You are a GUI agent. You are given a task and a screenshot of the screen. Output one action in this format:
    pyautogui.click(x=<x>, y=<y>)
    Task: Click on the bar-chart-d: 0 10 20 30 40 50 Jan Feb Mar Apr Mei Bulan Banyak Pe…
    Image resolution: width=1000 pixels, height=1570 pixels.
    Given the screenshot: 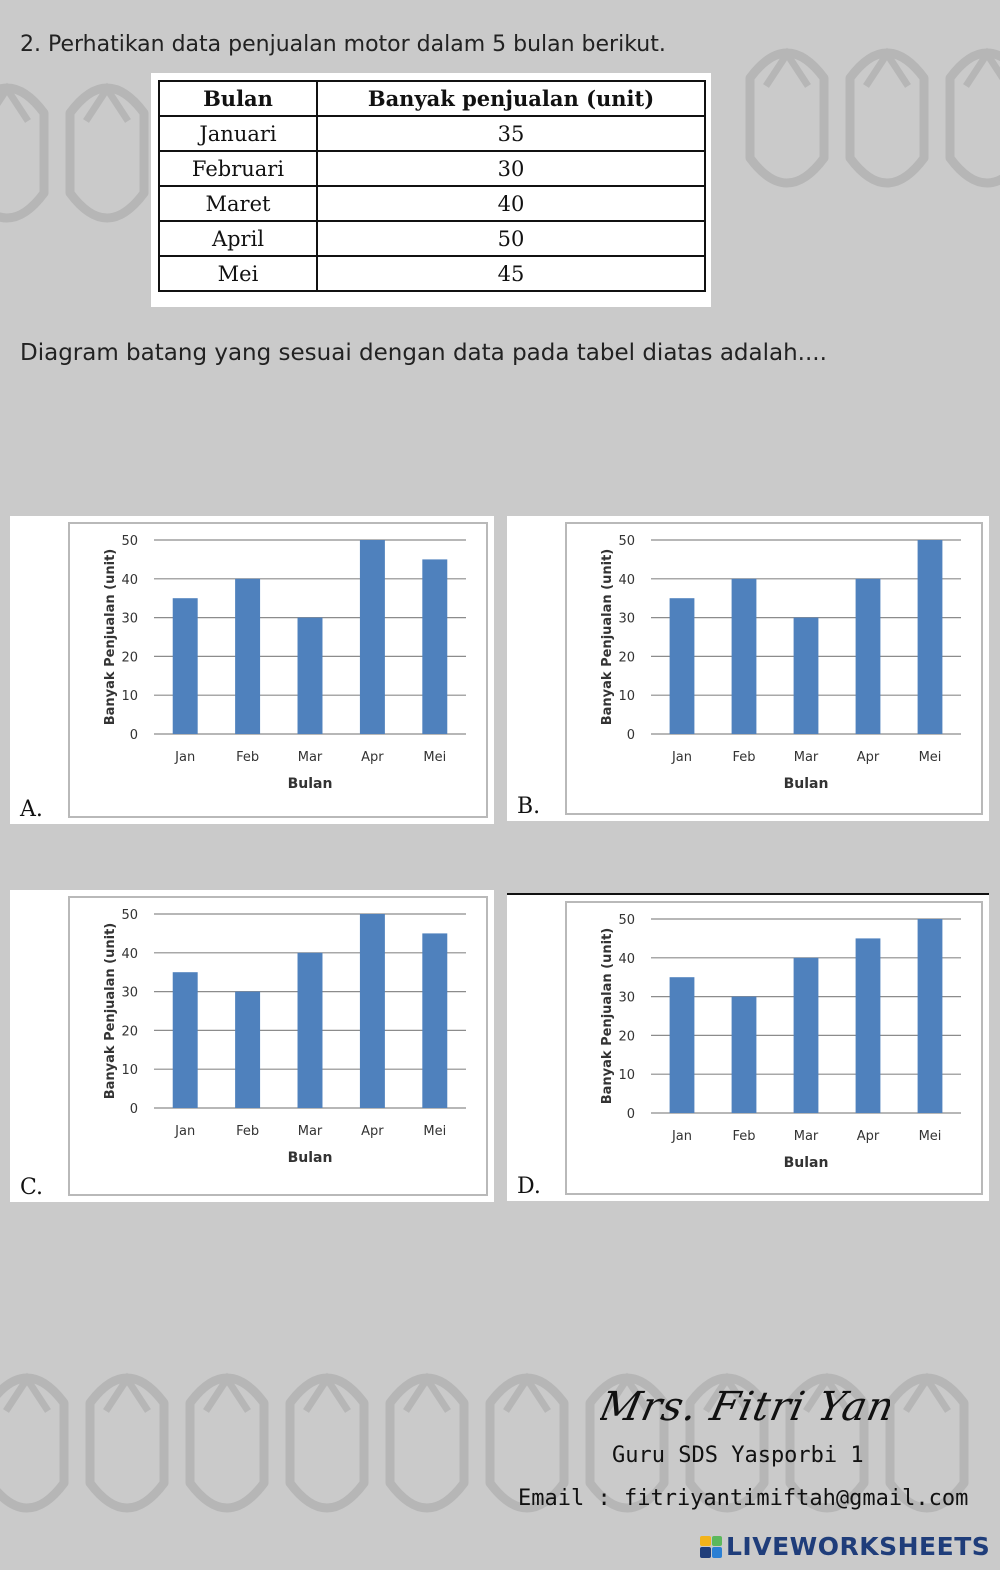 What is the action you would take?
    pyautogui.click(x=780, y=1042)
    